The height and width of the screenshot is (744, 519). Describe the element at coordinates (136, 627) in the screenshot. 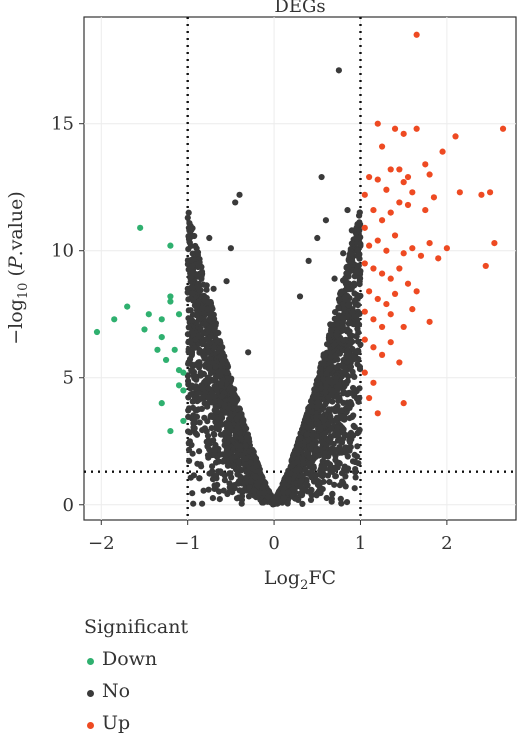

I see `legend-title: Significant` at that location.